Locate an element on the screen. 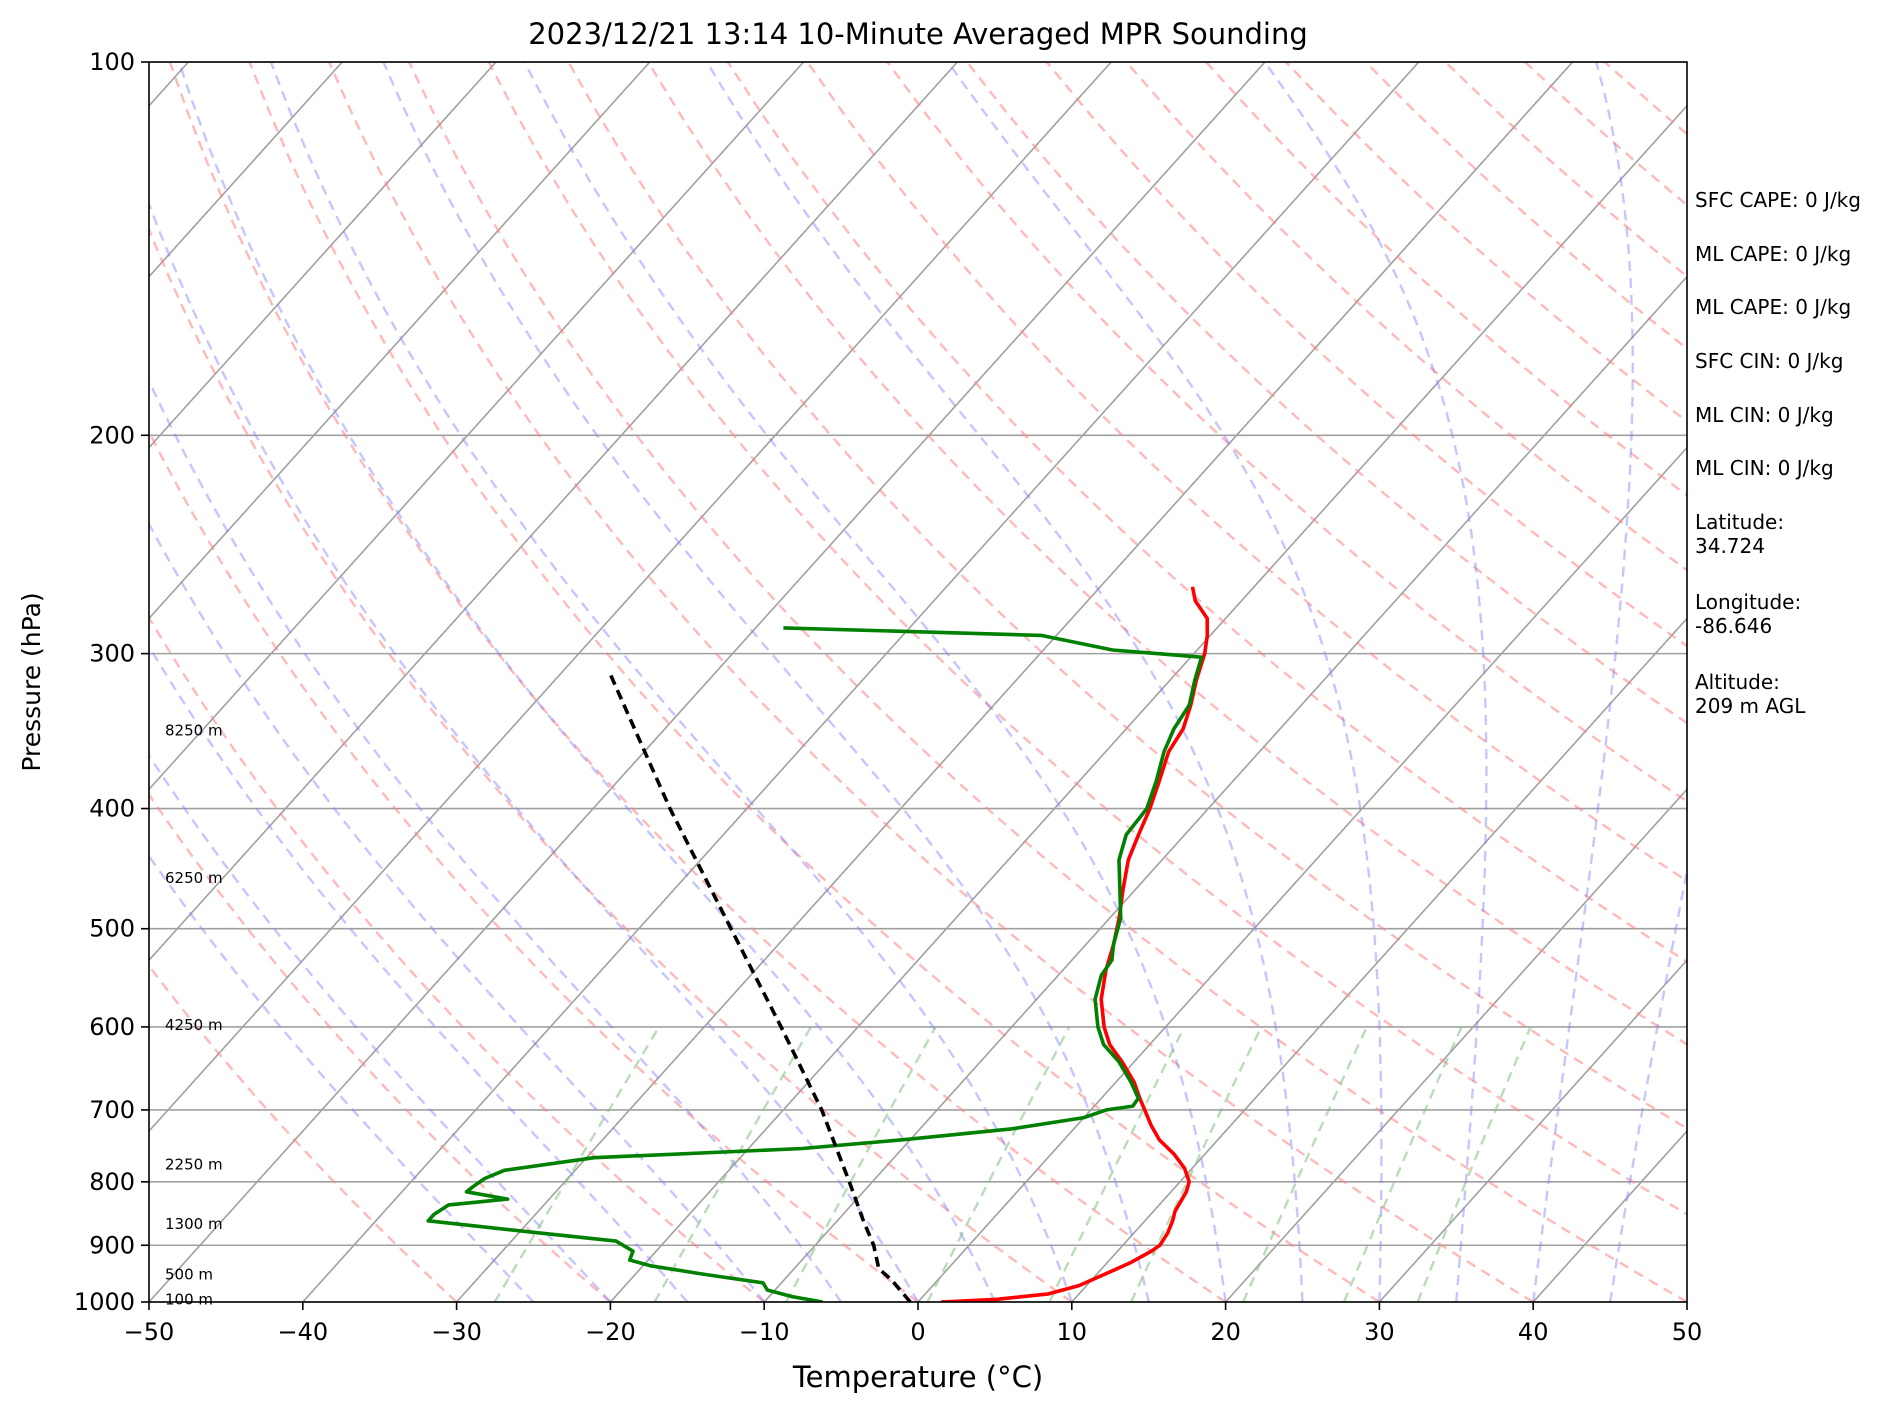 This screenshot has height=1406, width=1893. ml-cape-text: ML CAPE: 0 J/kg is located at coordinates (1773, 254).